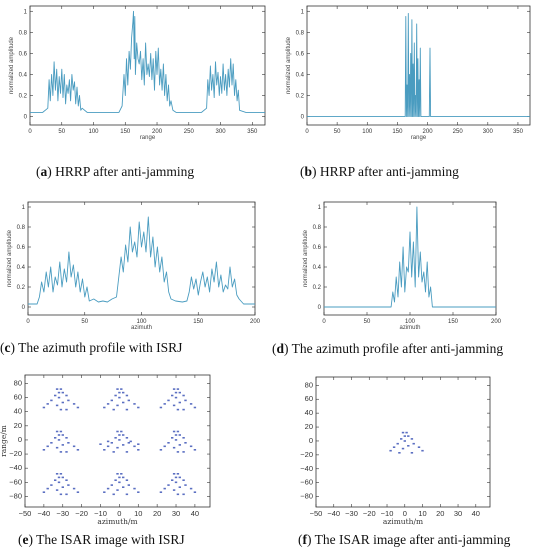  I want to click on chart-d-xlabel: azimuth, so click(409, 328).